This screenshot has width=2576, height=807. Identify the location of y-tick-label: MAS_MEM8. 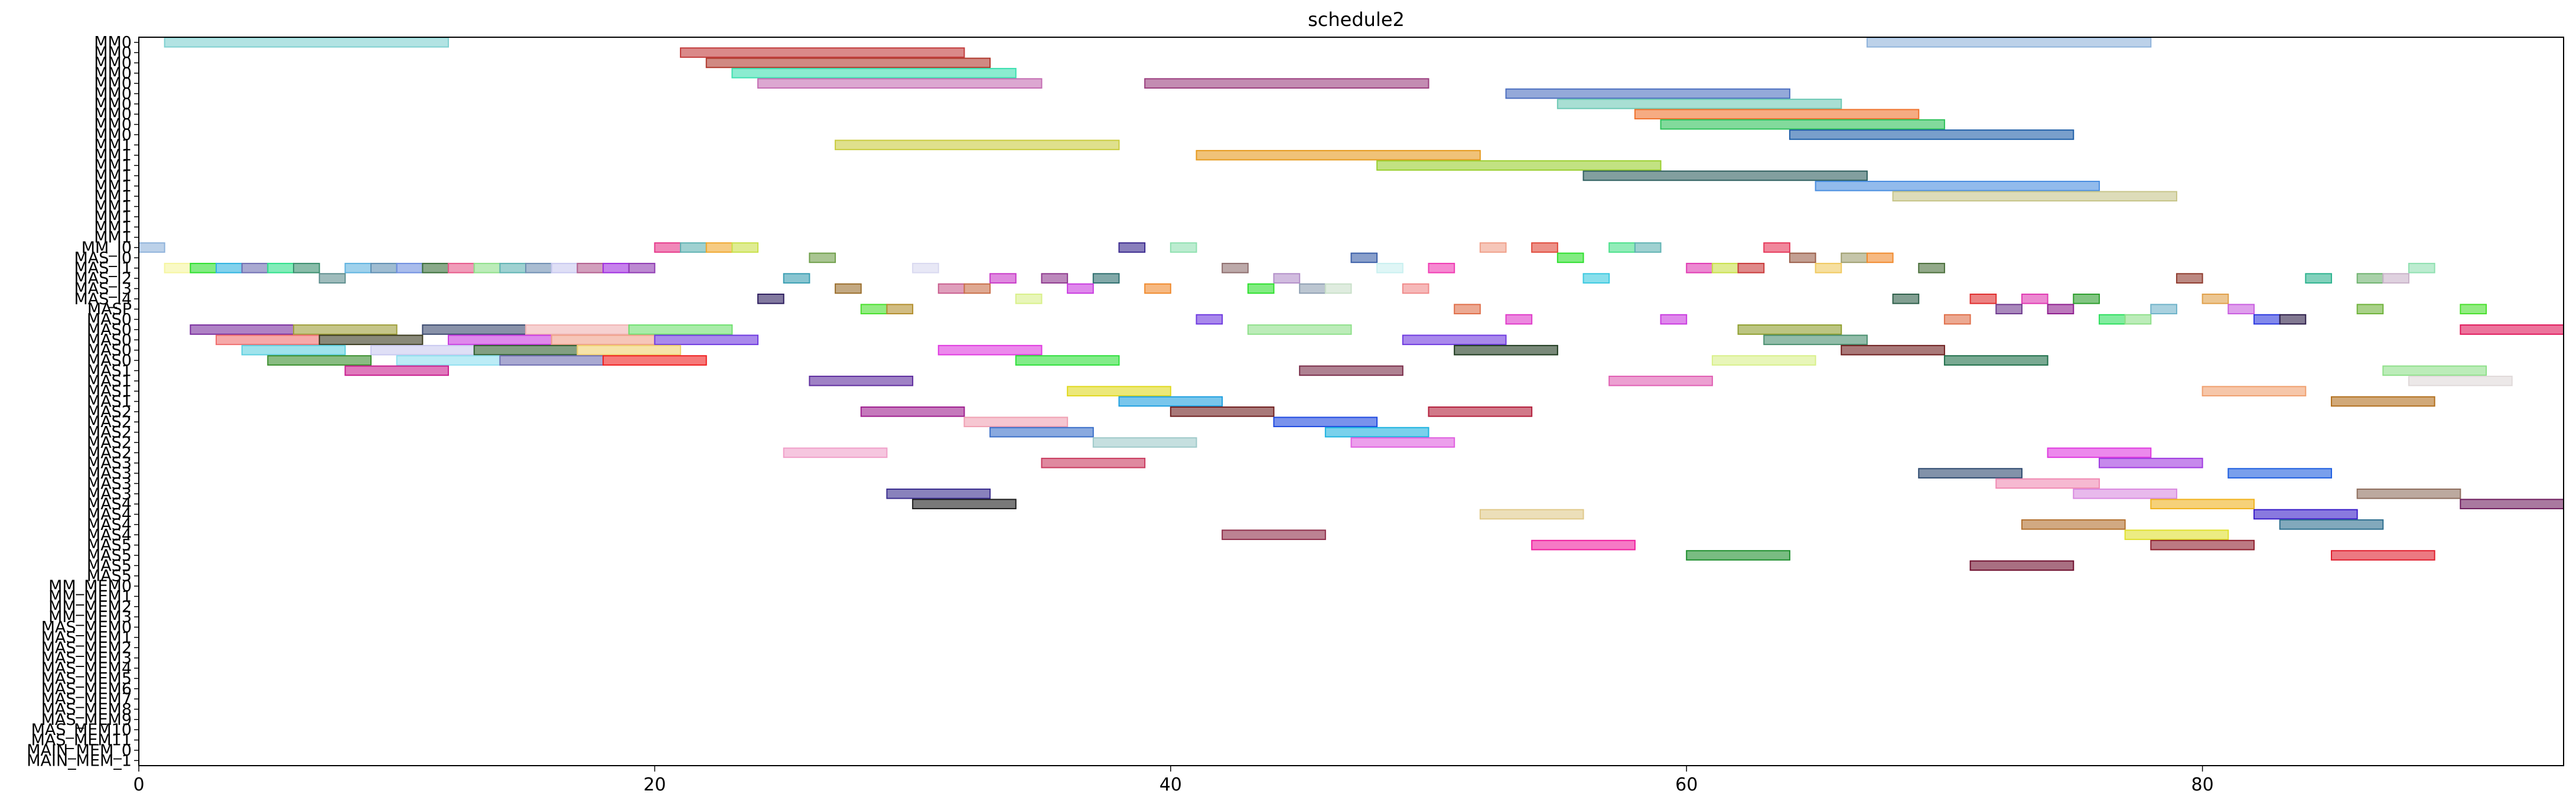
(86, 709).